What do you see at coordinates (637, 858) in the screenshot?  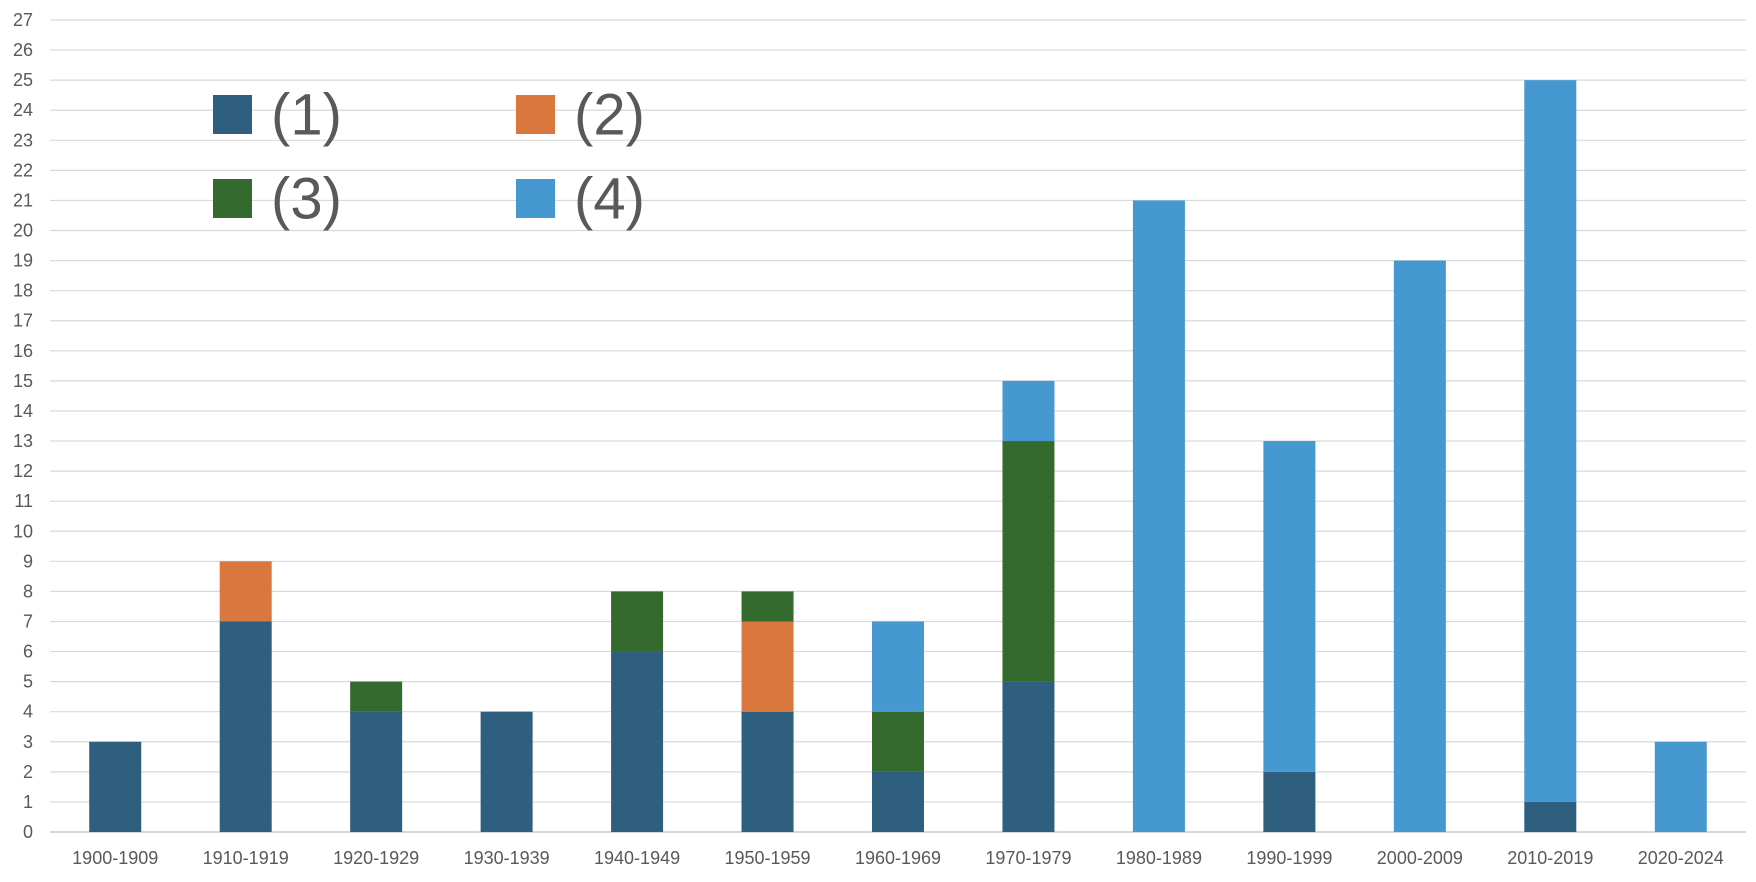 I see `x-tick-label: 1940-1949` at bounding box center [637, 858].